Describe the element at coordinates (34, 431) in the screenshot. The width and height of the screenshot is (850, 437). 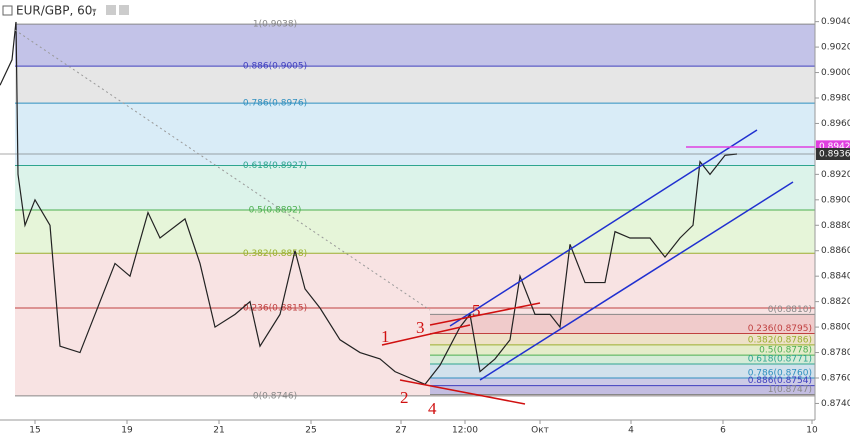
I see `x-tick-label: 15` at that location.